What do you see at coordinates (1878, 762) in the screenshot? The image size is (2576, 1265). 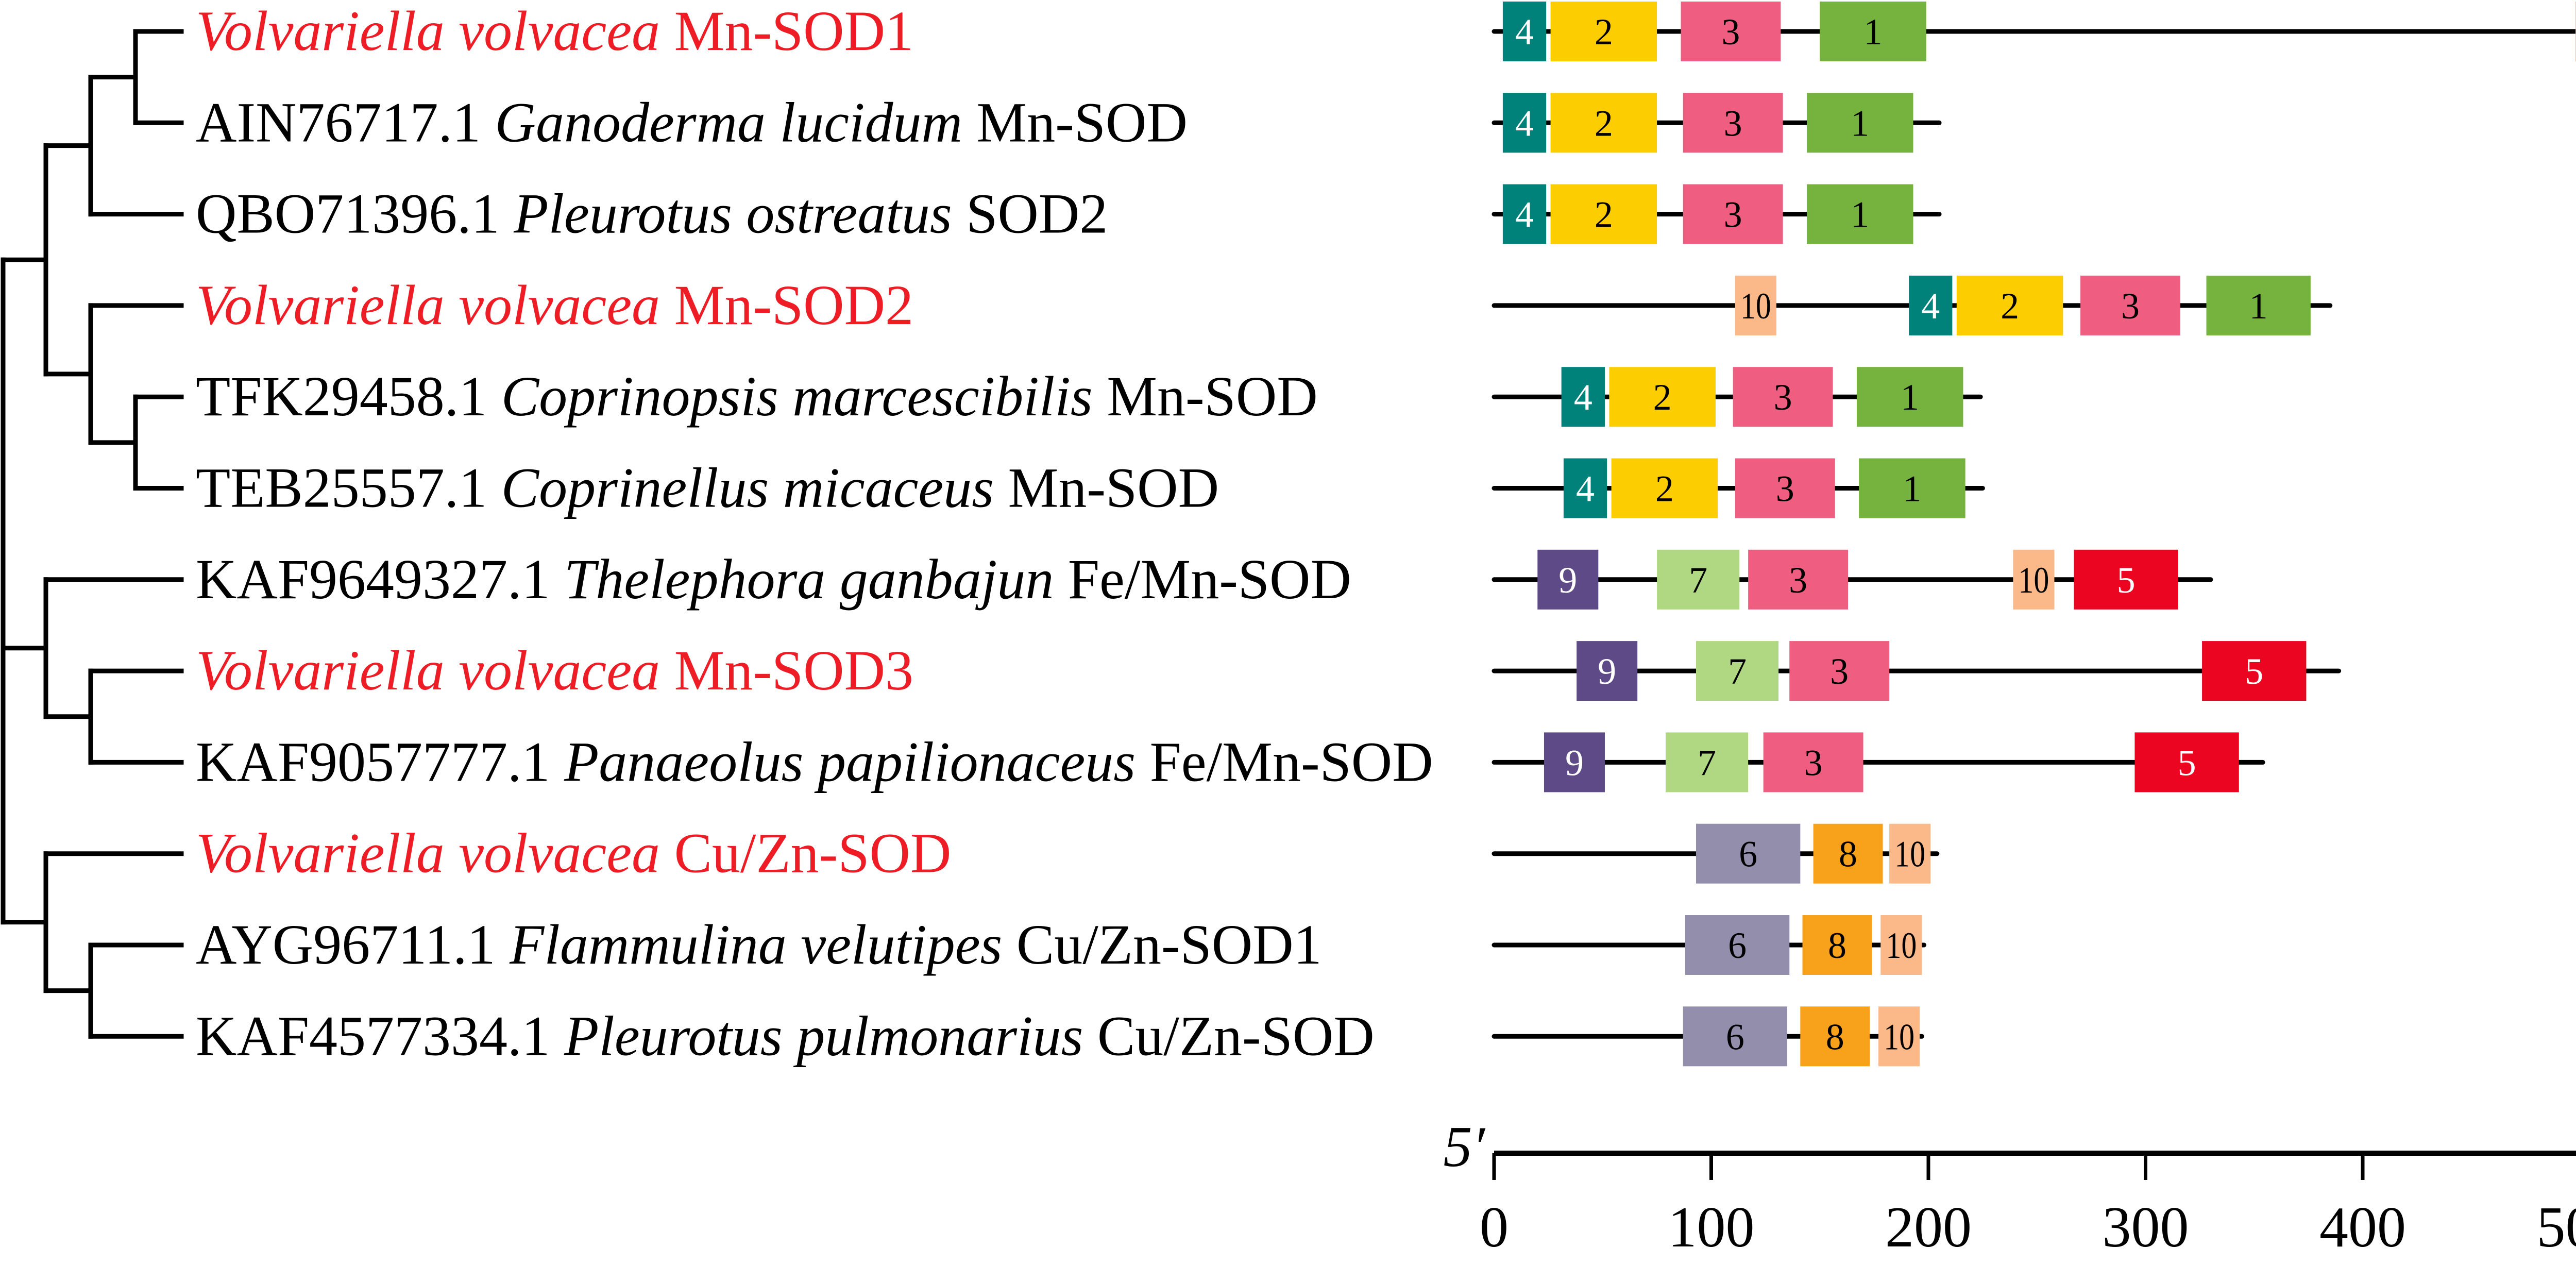 I see `motif-track: 9 7 3 5` at bounding box center [1878, 762].